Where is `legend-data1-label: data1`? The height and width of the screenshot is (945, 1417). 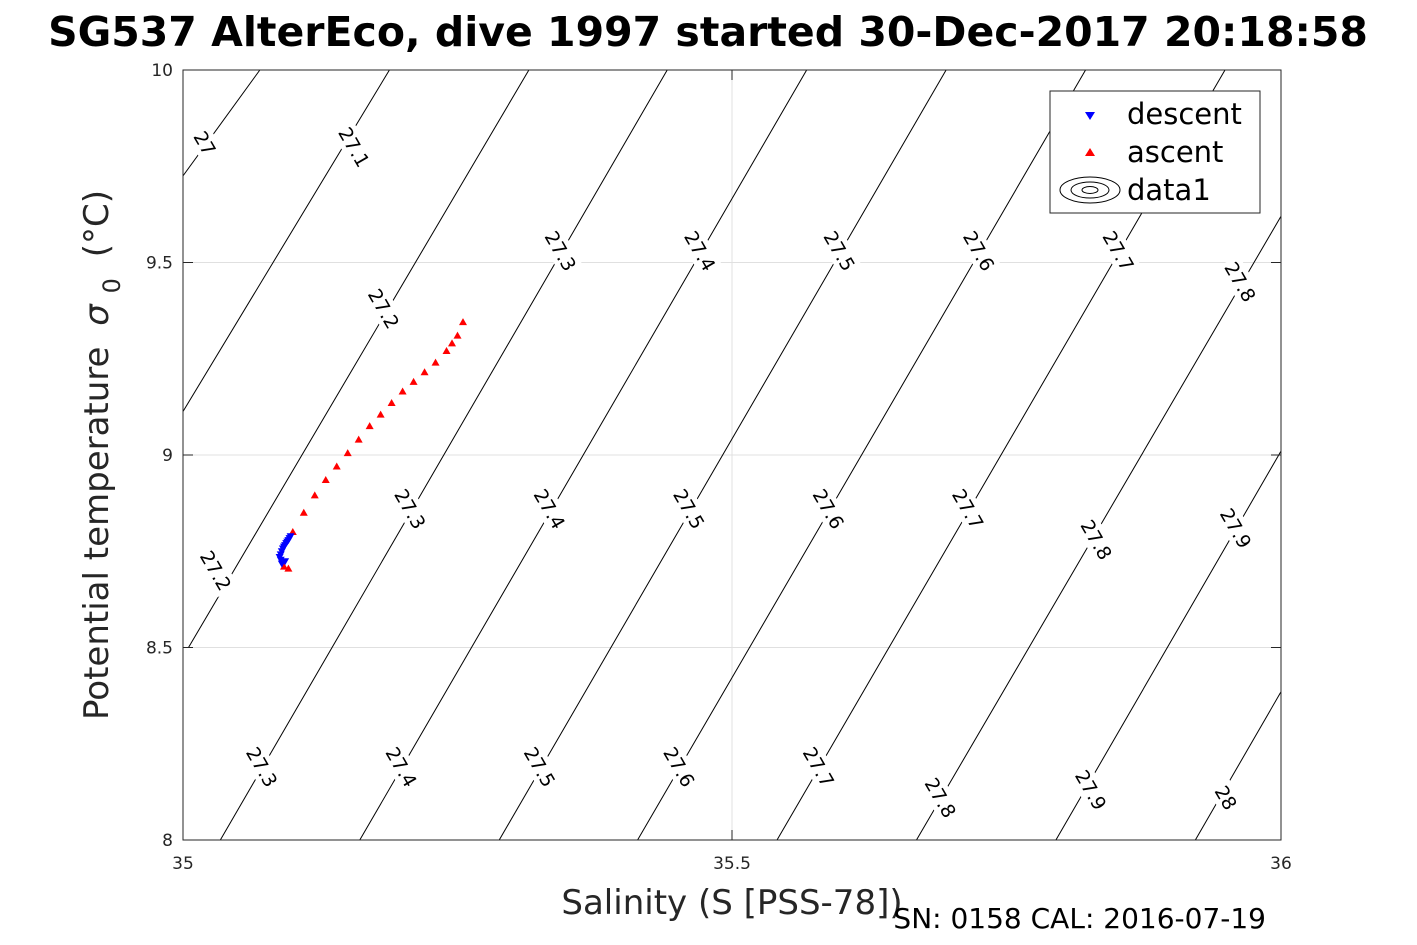
legend-data1-label: data1 is located at coordinates (1169, 190).